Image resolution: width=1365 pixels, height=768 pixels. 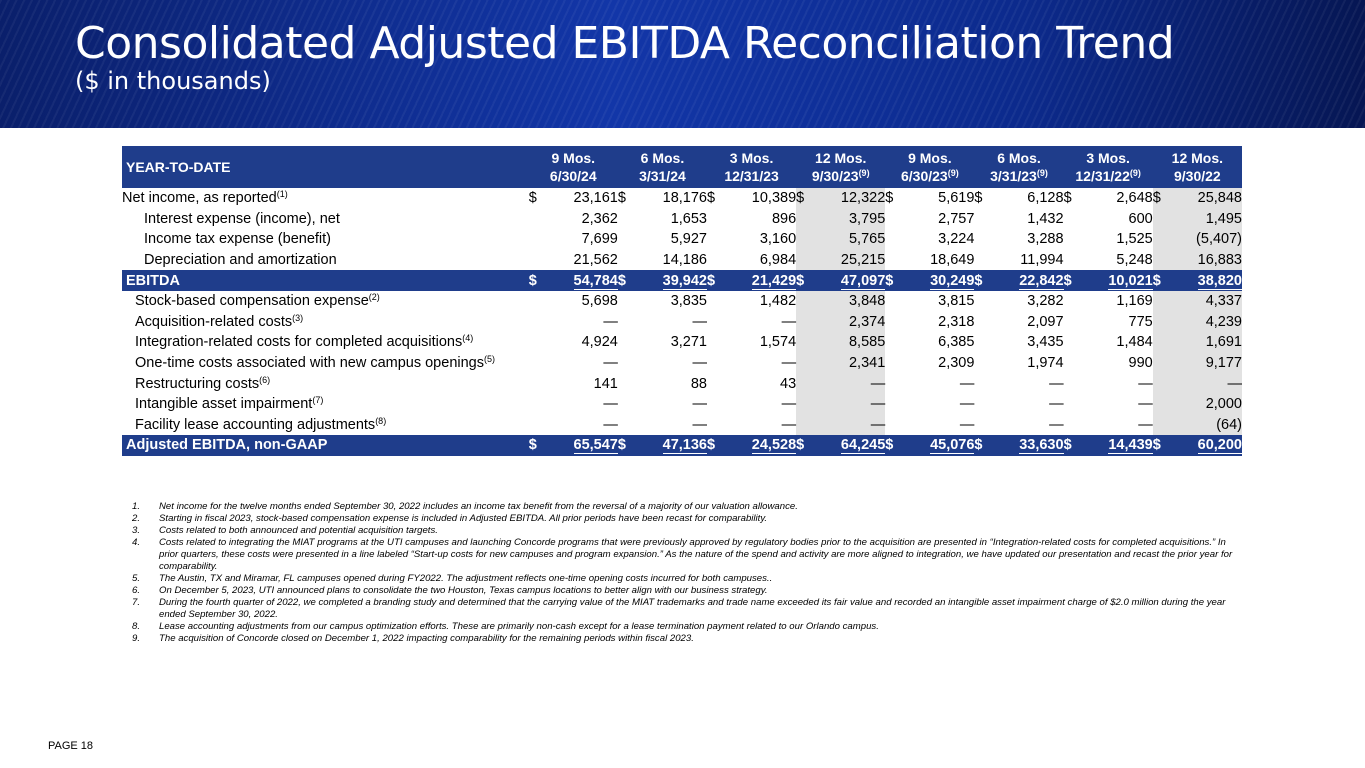 What do you see at coordinates (847, 322) in the screenshot?
I see `cell-value: 2,374` at bounding box center [847, 322].